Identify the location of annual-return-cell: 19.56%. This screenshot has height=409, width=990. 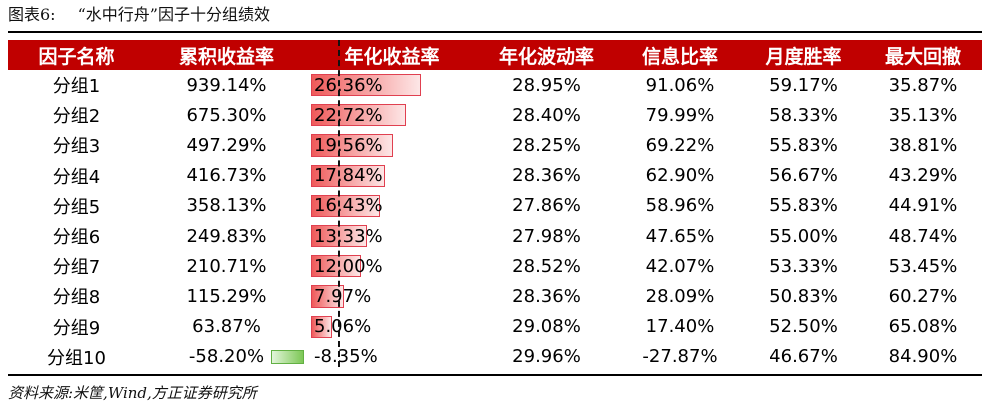
(392, 145).